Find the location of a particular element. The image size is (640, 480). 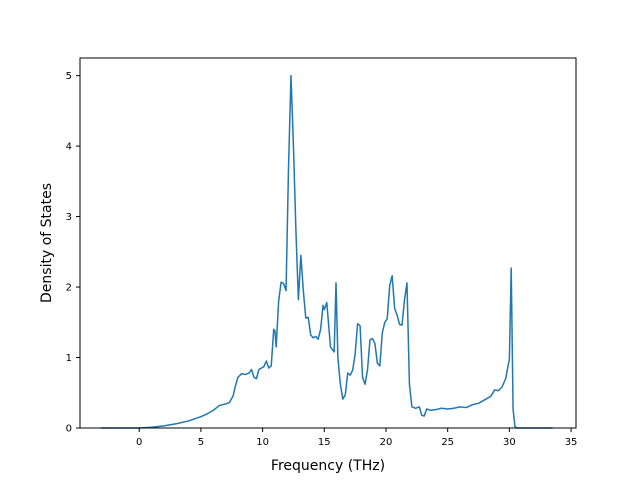

y-tick-label: 0 is located at coordinates (69, 429).